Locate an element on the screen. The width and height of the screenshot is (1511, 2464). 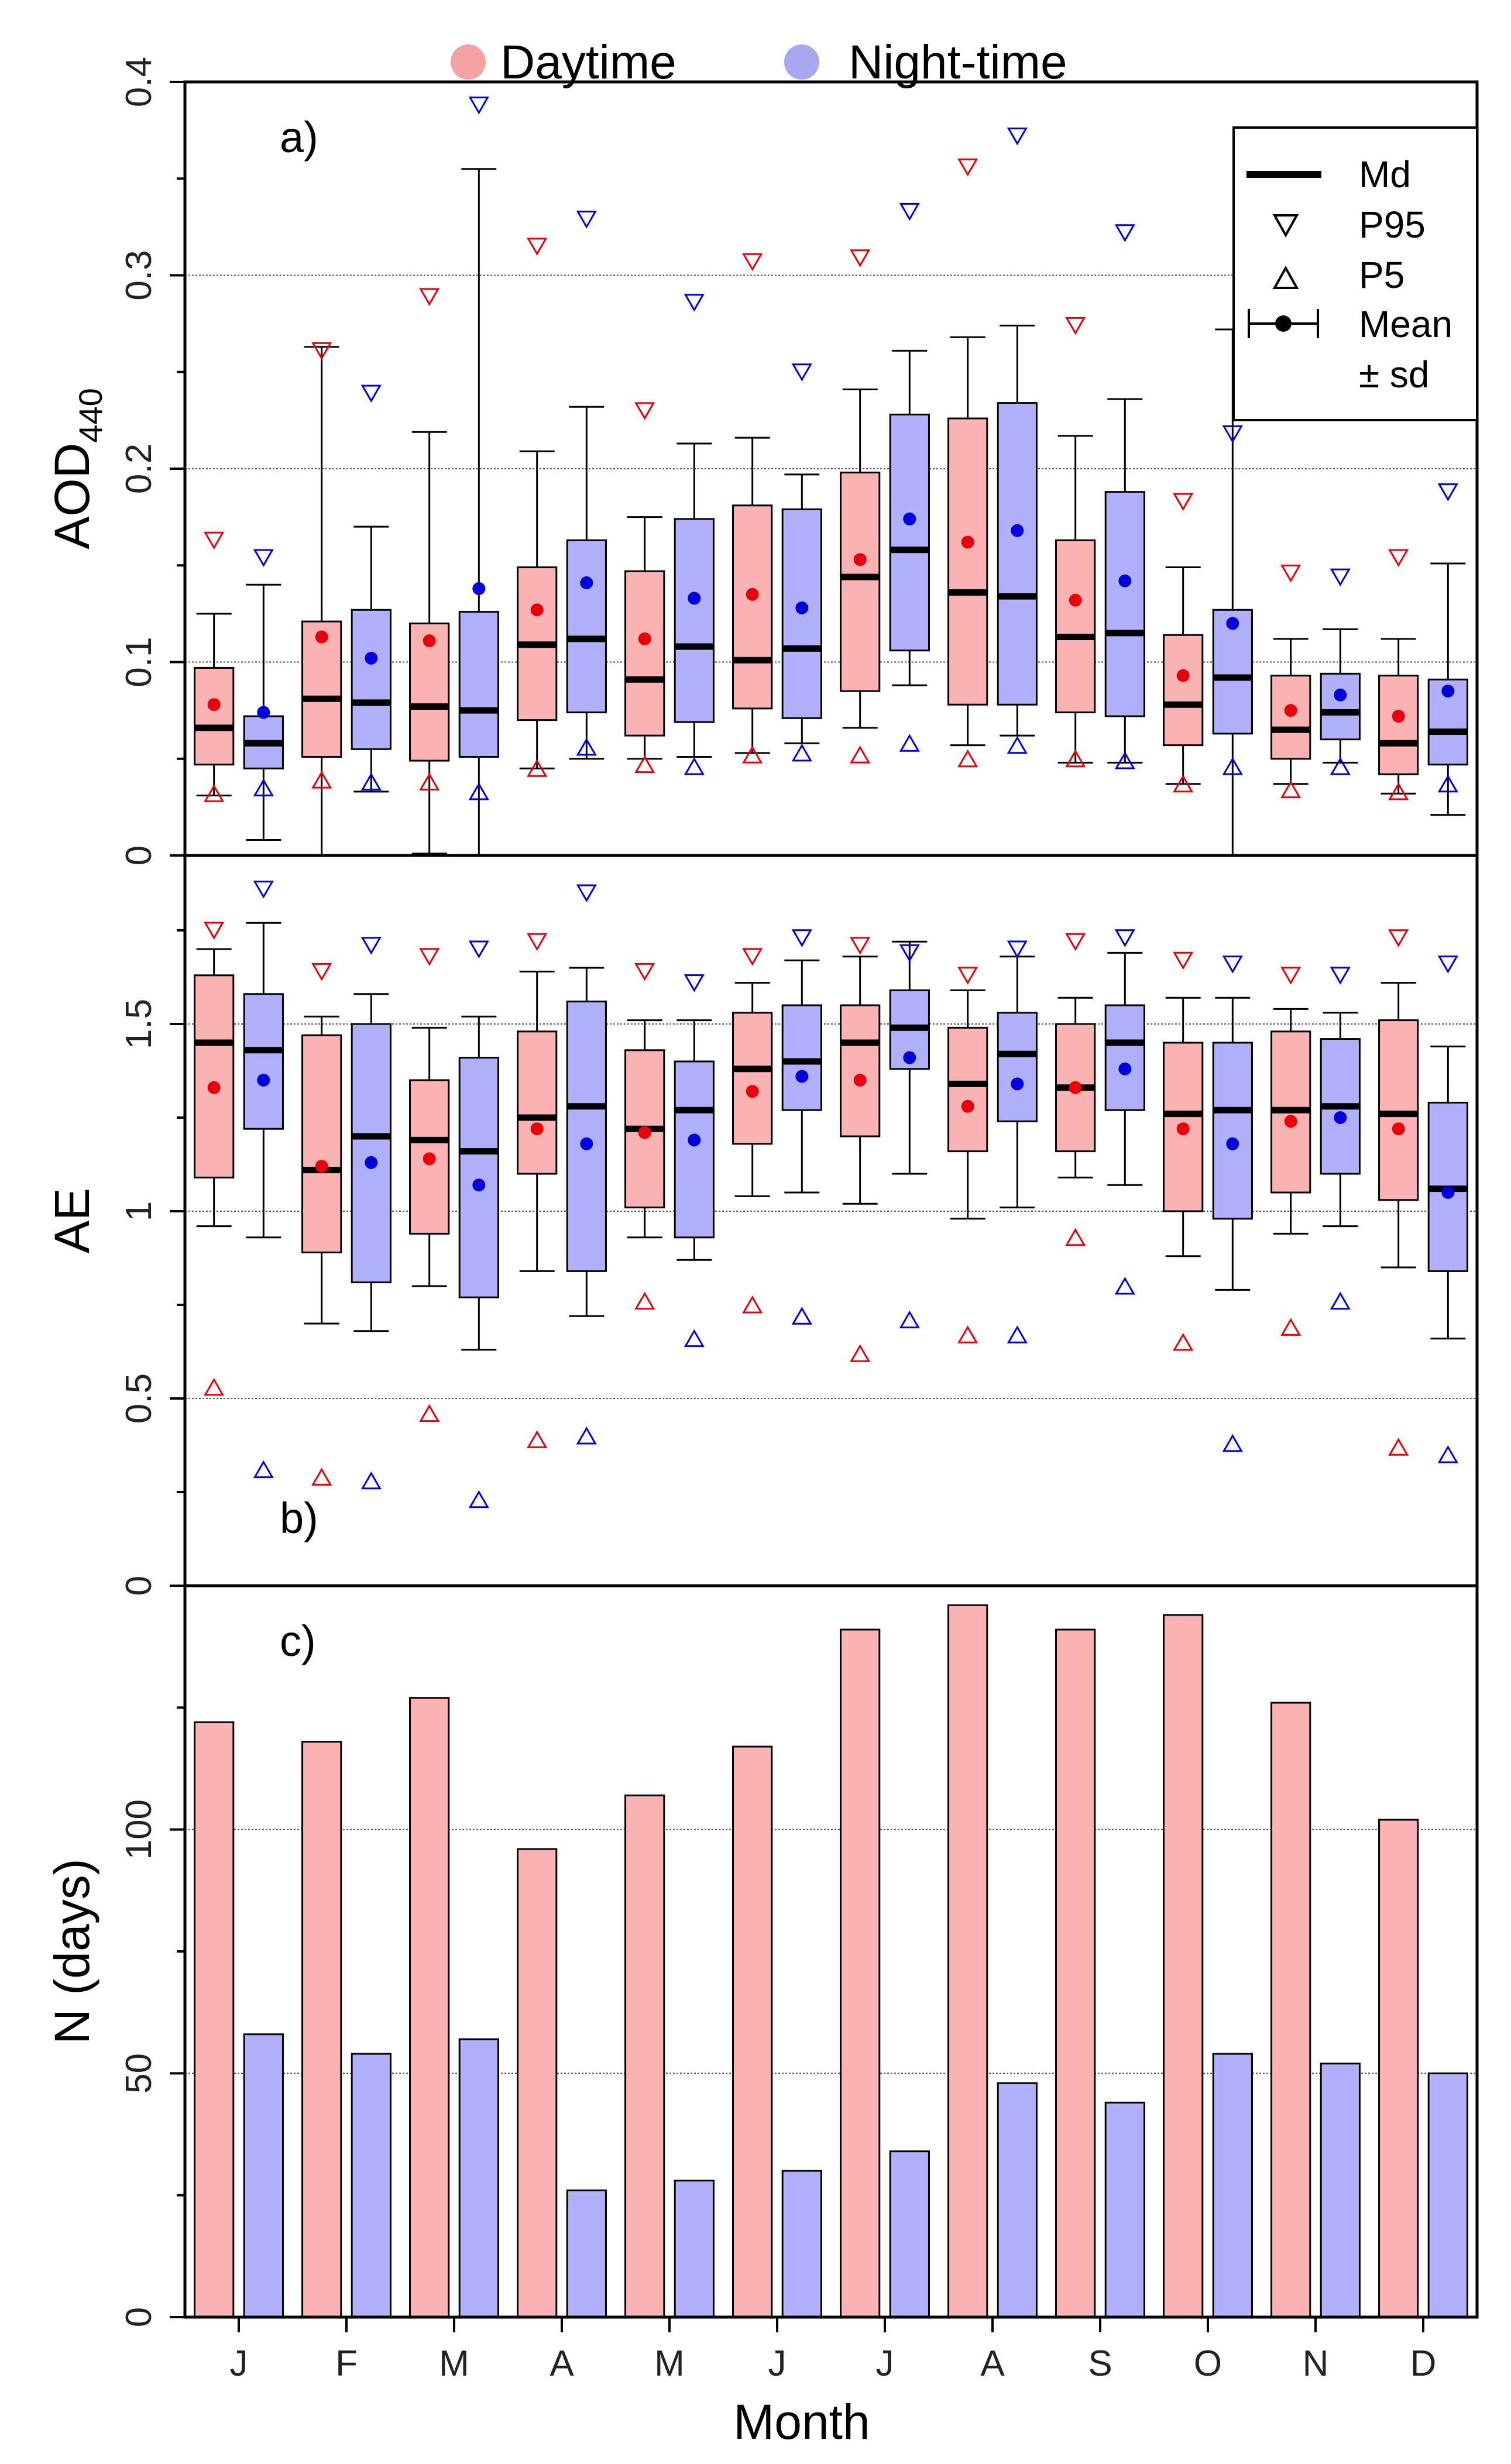
x-tick-label: D is located at coordinates (1423, 2363).